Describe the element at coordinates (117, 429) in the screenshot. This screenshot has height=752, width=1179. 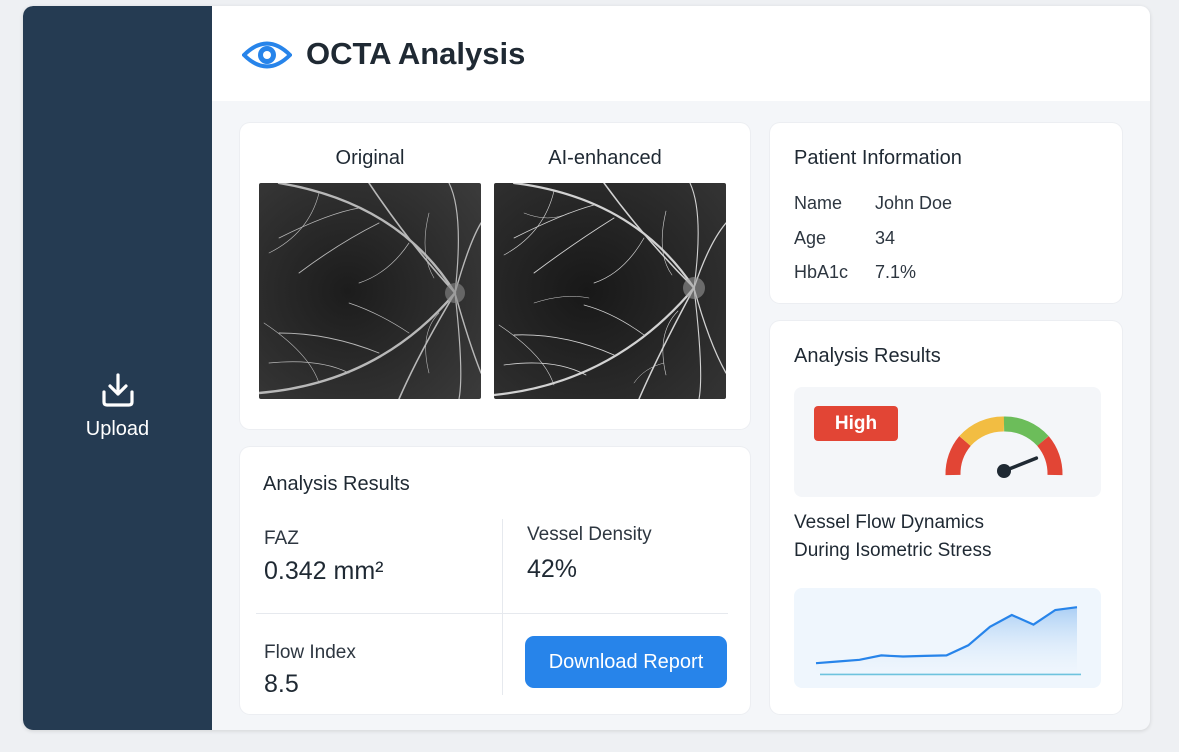
I see `upload-label: Upload` at that location.